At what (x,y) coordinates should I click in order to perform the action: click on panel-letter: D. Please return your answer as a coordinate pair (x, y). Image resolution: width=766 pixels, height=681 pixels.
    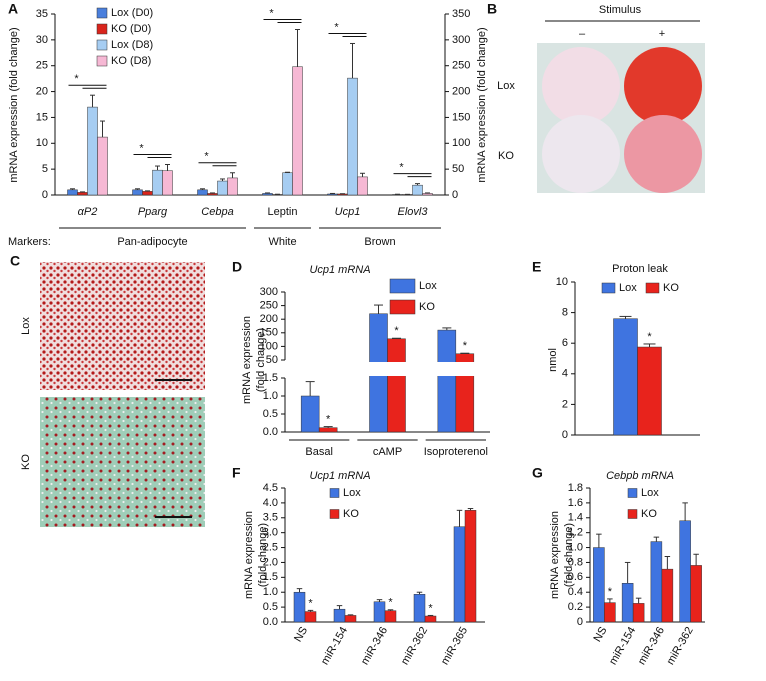
    Looking at the image, I should click on (237, 267).